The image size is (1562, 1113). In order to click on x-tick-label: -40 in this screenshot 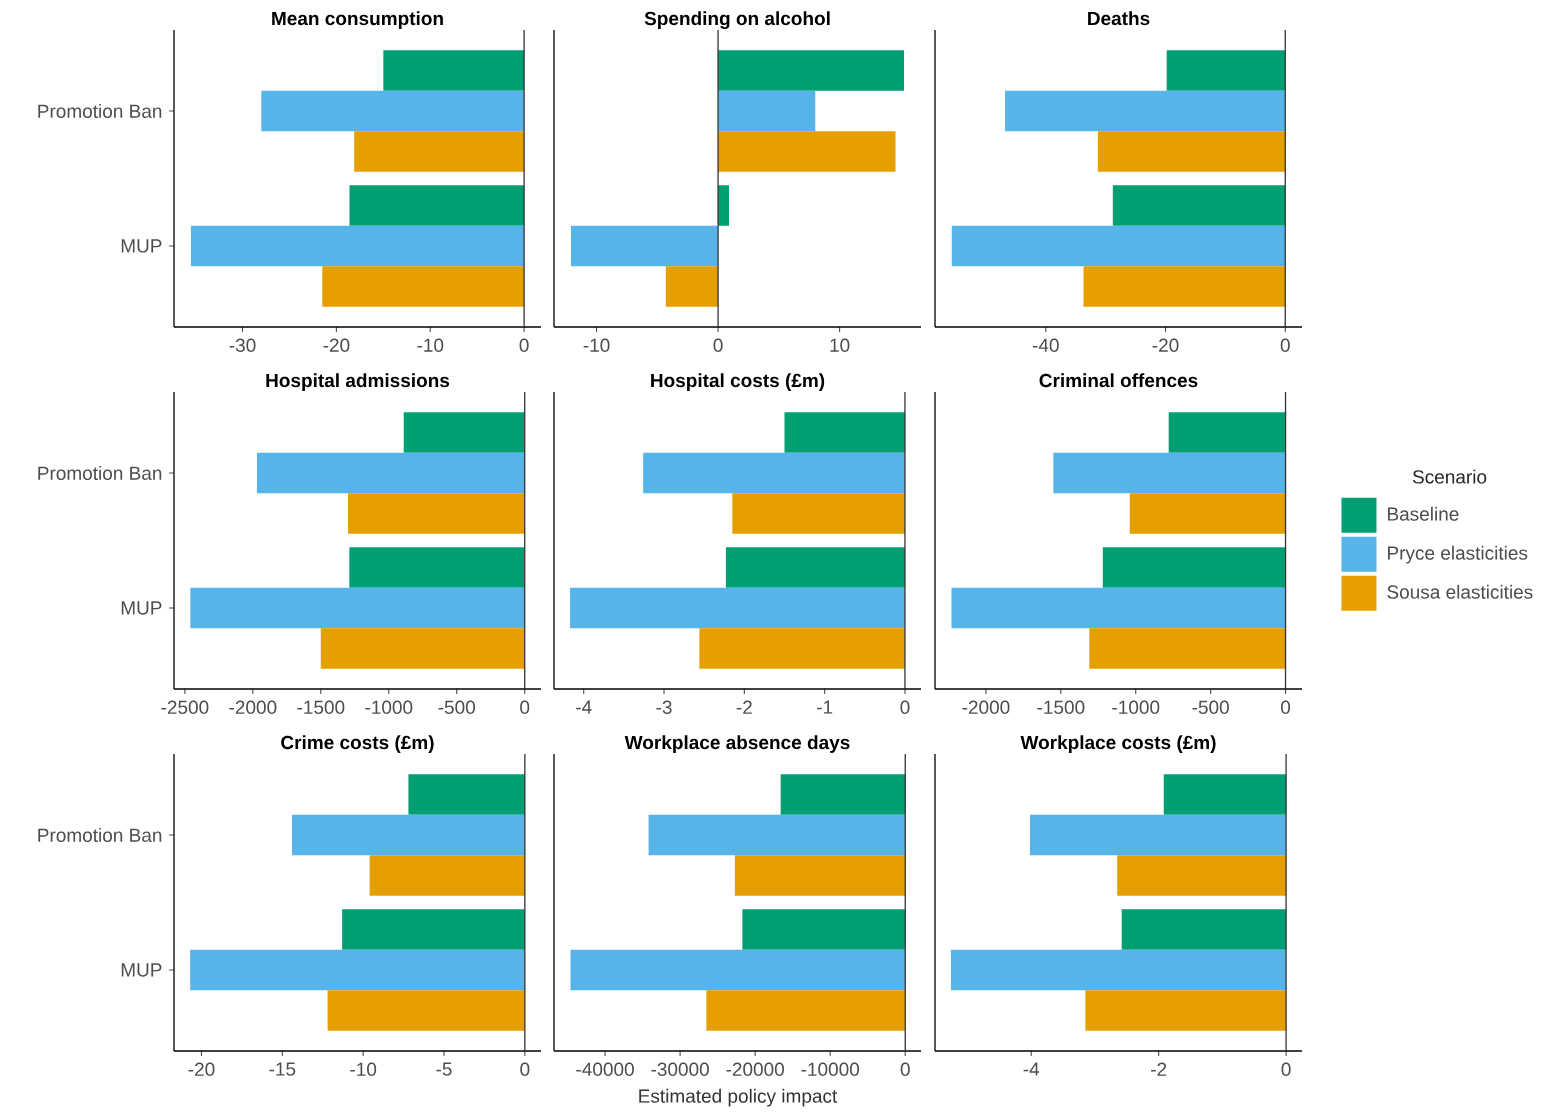, I will do `click(1045, 345)`.